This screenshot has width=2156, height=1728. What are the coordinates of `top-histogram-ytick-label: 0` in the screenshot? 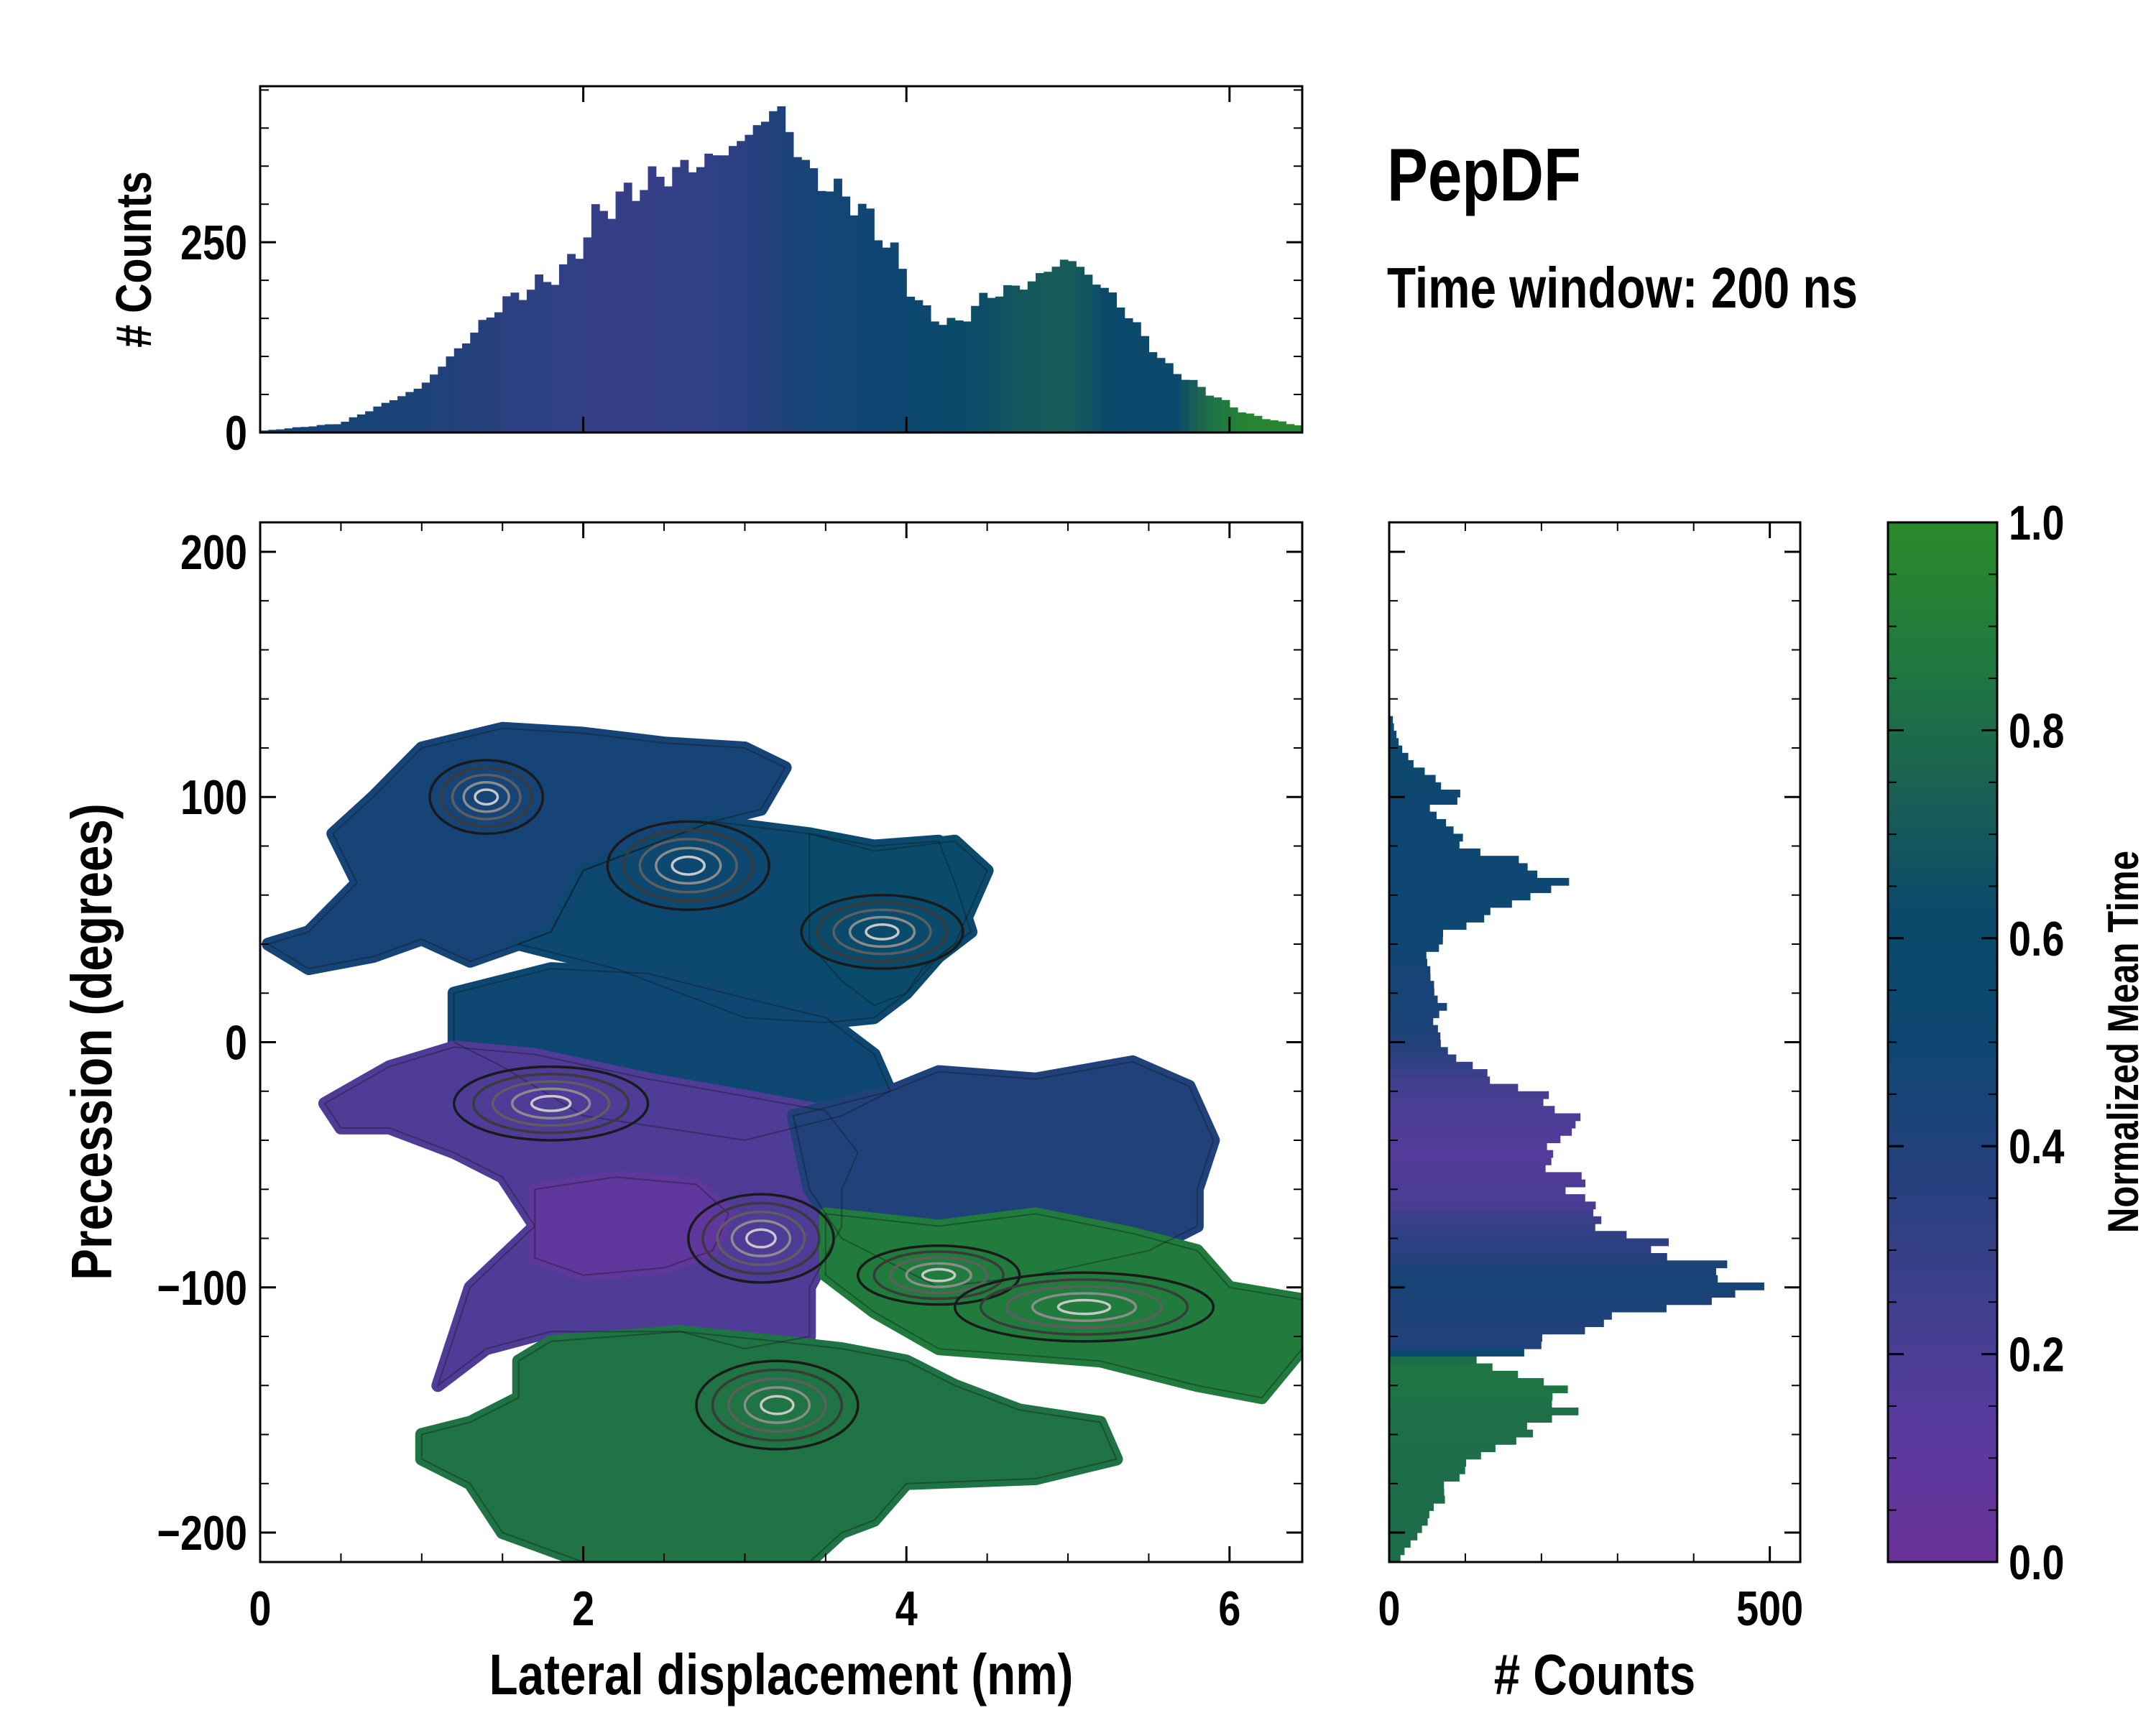 It's located at (236, 434).